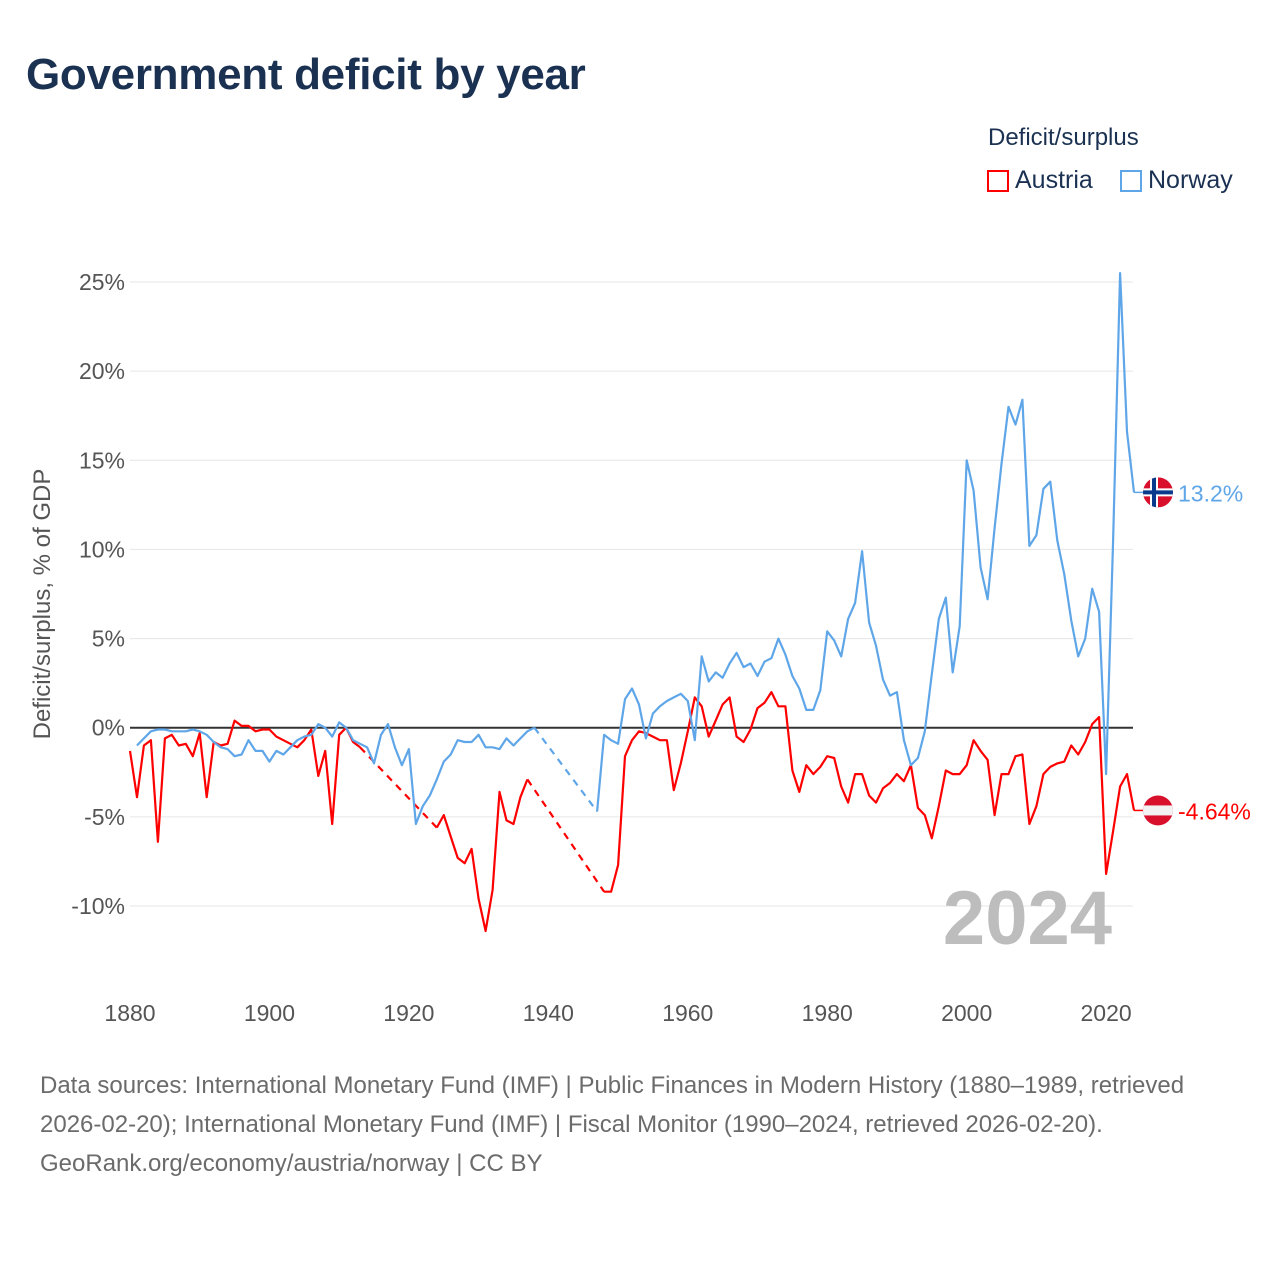 The image size is (1280, 1280). I want to click on legend-label: Norway, so click(1190, 180).